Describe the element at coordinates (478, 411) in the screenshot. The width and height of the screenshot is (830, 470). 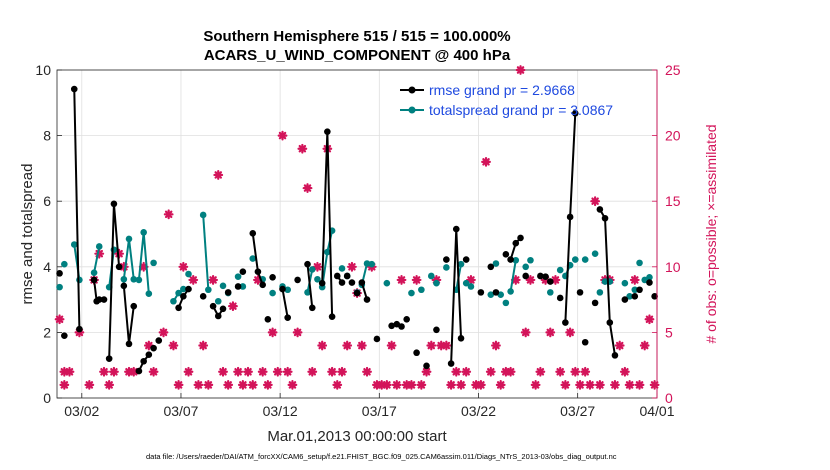
I see `x-tick-label: 03/22` at that location.